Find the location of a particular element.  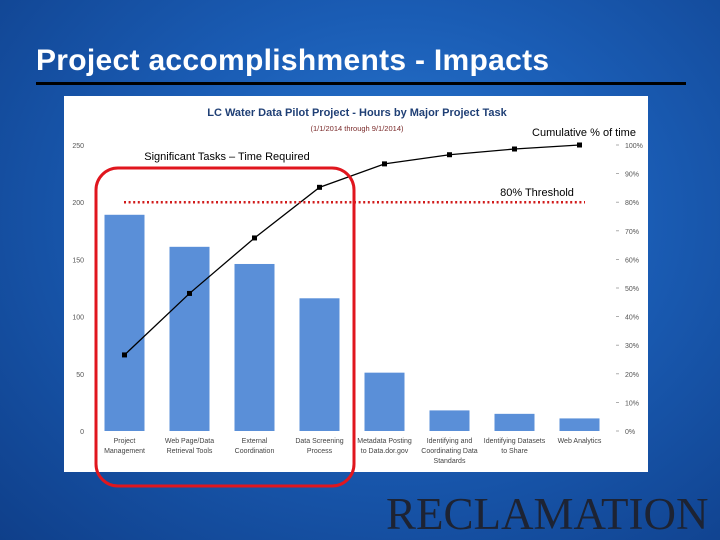

y-tick-label: 100 is located at coordinates (78, 318).